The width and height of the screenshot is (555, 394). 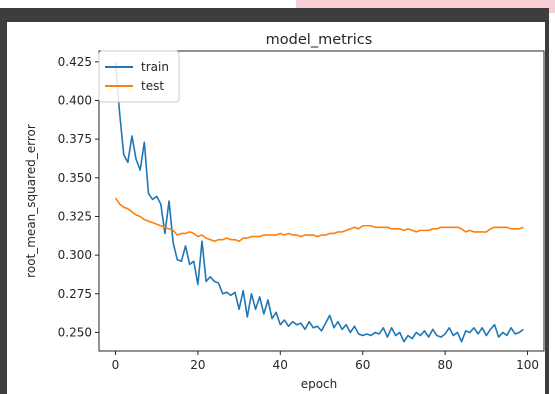 What do you see at coordinates (75, 294) in the screenshot?
I see `y-tick-label: 0.275` at bounding box center [75, 294].